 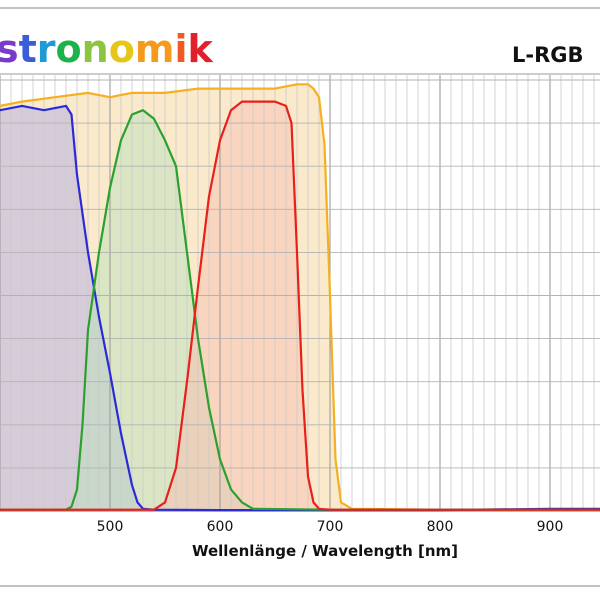 I want to click on logo-letter: t, so click(x=28, y=49).